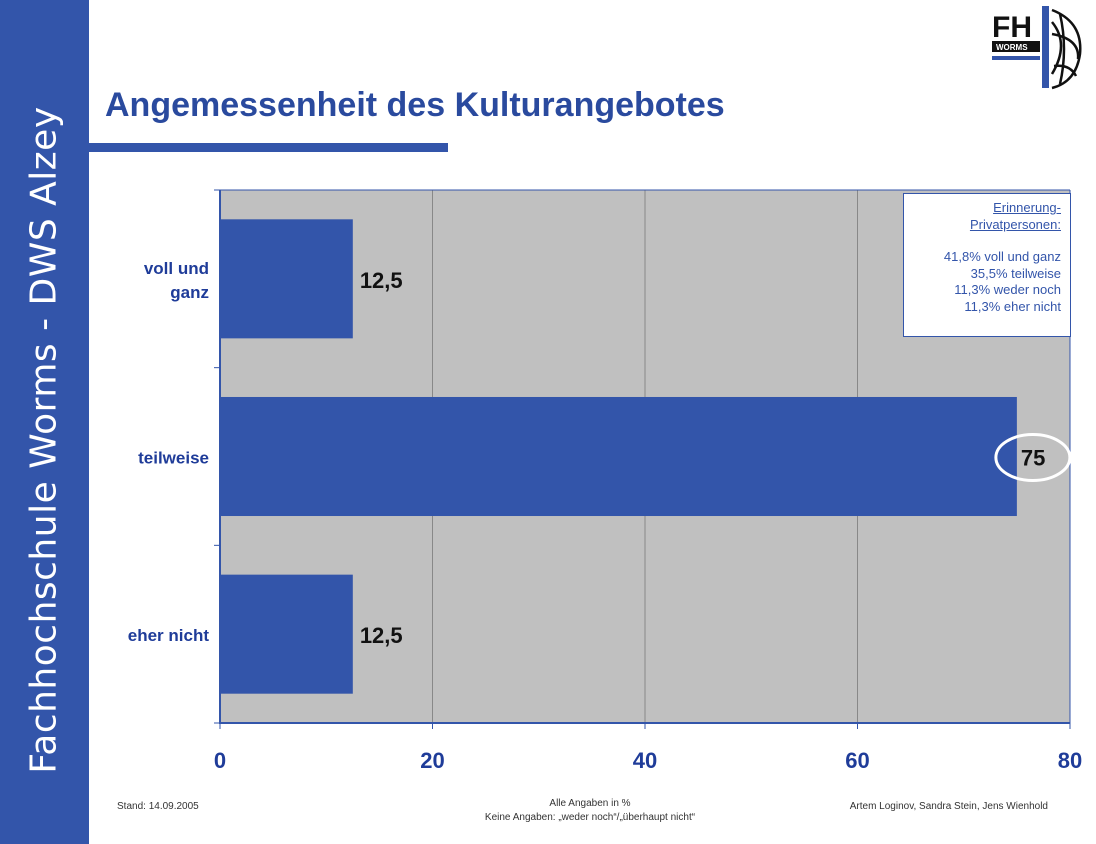 The width and height of the screenshot is (1096, 844). What do you see at coordinates (1012, 27) in the screenshot?
I see `logo-fh-text: FH` at bounding box center [1012, 27].